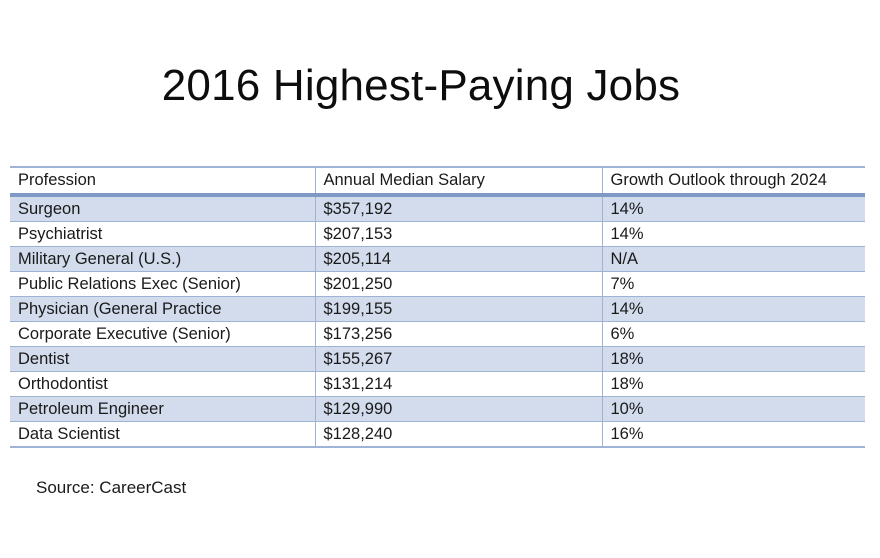 The image size is (880, 558). I want to click on table-row: Corporate Executive (Senior) $173,256 6%, so click(437, 334).